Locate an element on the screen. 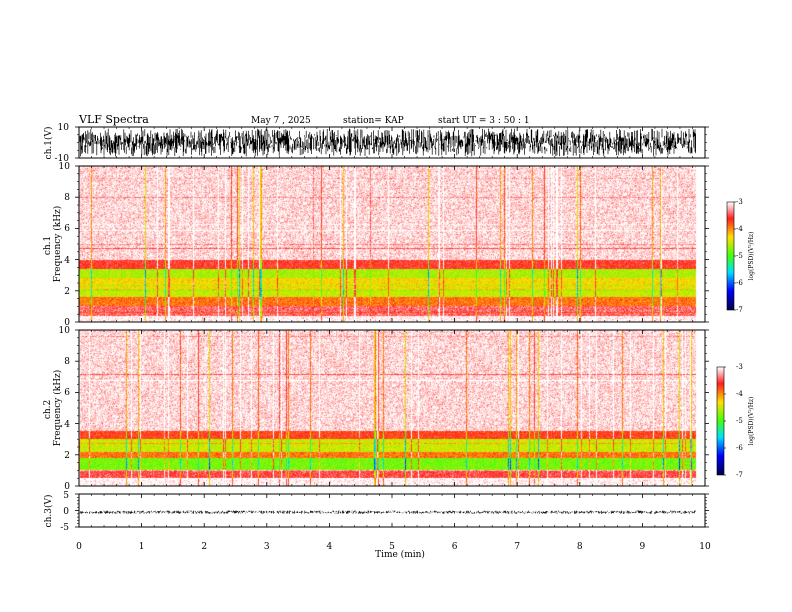 This screenshot has height=612, width=792. ch2-cb-tick-m5: -5 is located at coordinates (739, 421).